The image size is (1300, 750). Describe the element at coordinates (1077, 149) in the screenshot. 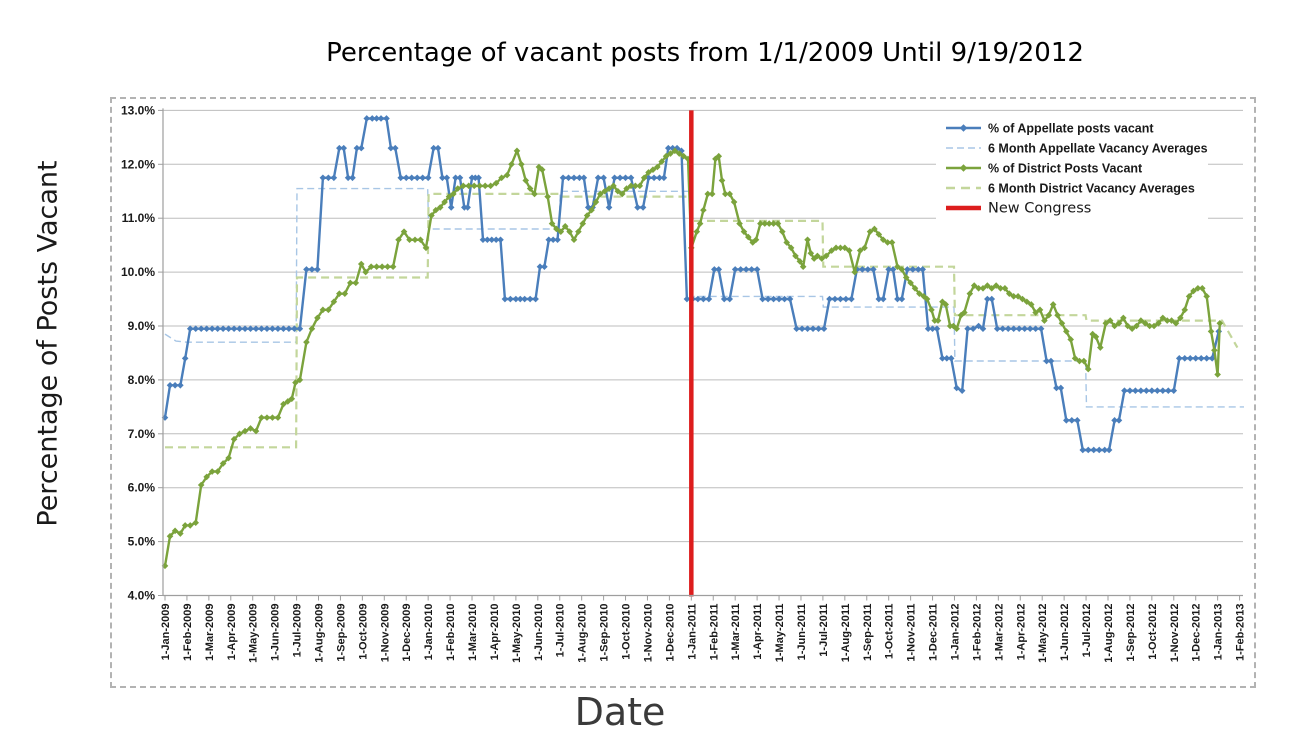

I see `legend-item: 6 Month Appellate Vacancy Averages` at that location.